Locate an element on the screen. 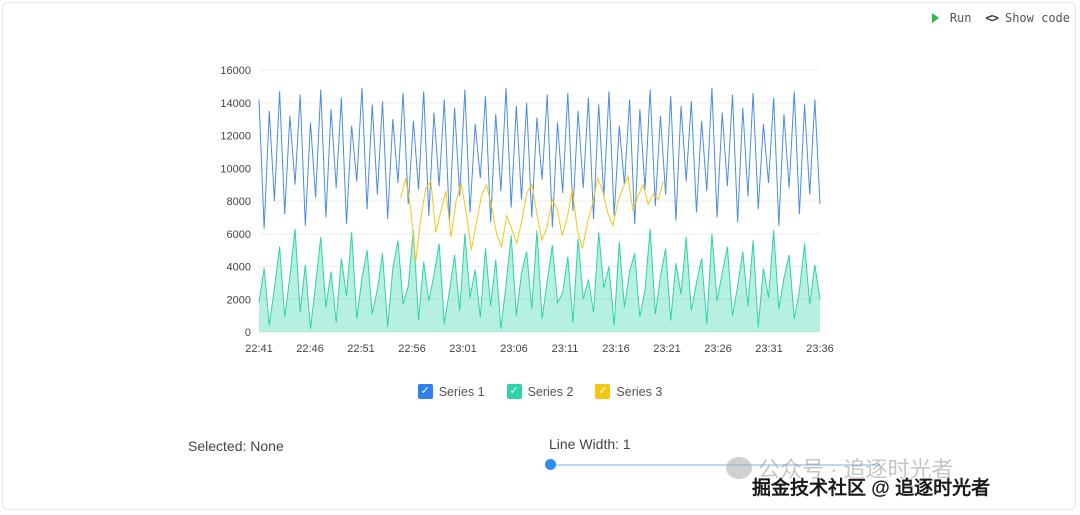 This screenshot has width=1080, height=515. y-tick-label: 14000 is located at coordinates (235, 104).